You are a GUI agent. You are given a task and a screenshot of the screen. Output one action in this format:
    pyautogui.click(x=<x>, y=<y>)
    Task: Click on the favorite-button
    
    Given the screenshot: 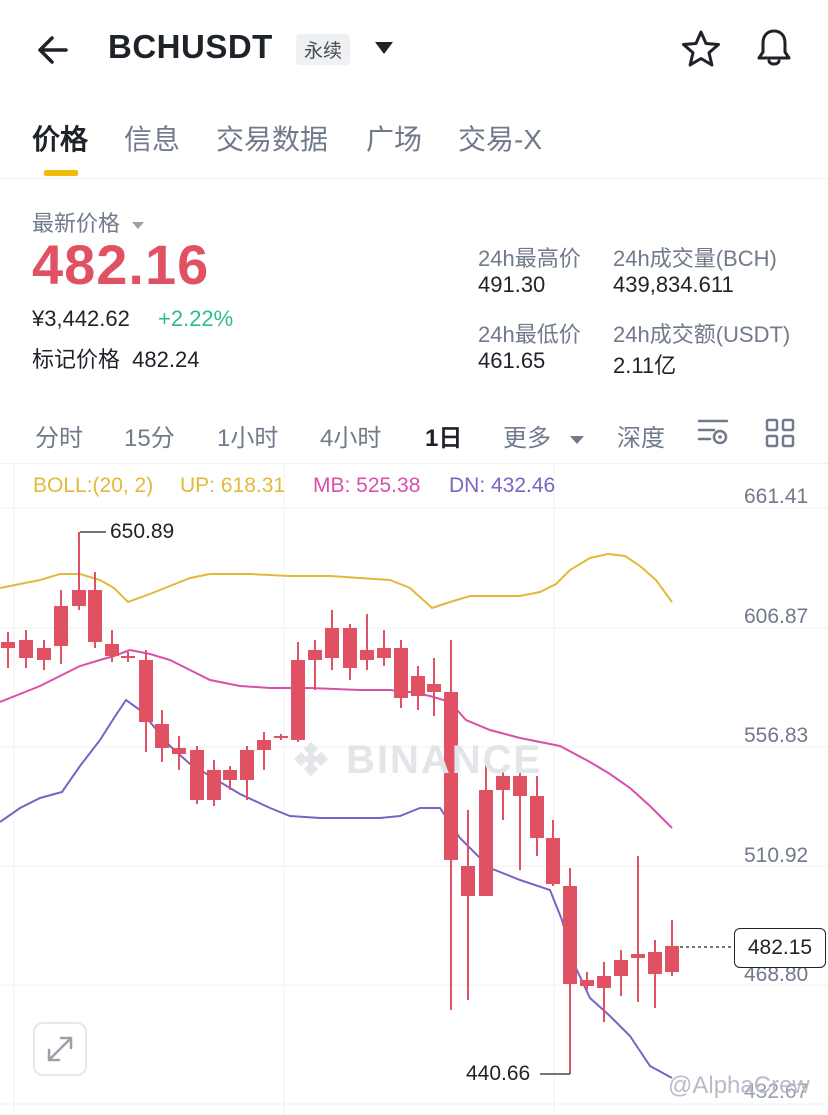 What is the action you would take?
    pyautogui.click(x=701, y=49)
    